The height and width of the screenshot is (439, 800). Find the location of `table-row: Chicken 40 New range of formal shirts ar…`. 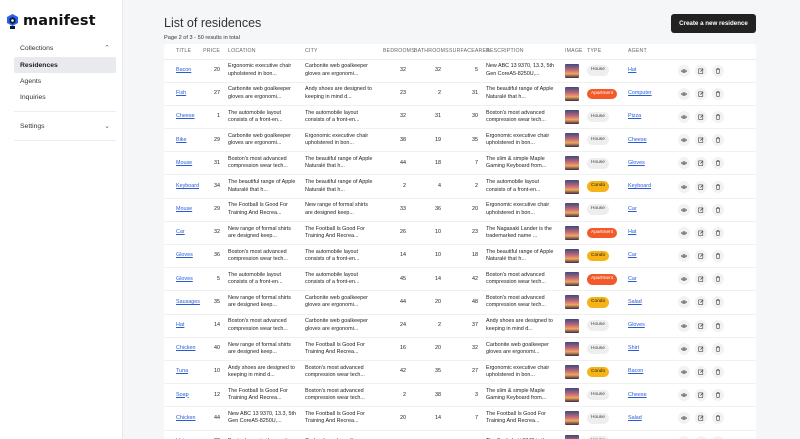

table-row: Chicken 40 New range of formal shirts ar… is located at coordinates (460, 349).